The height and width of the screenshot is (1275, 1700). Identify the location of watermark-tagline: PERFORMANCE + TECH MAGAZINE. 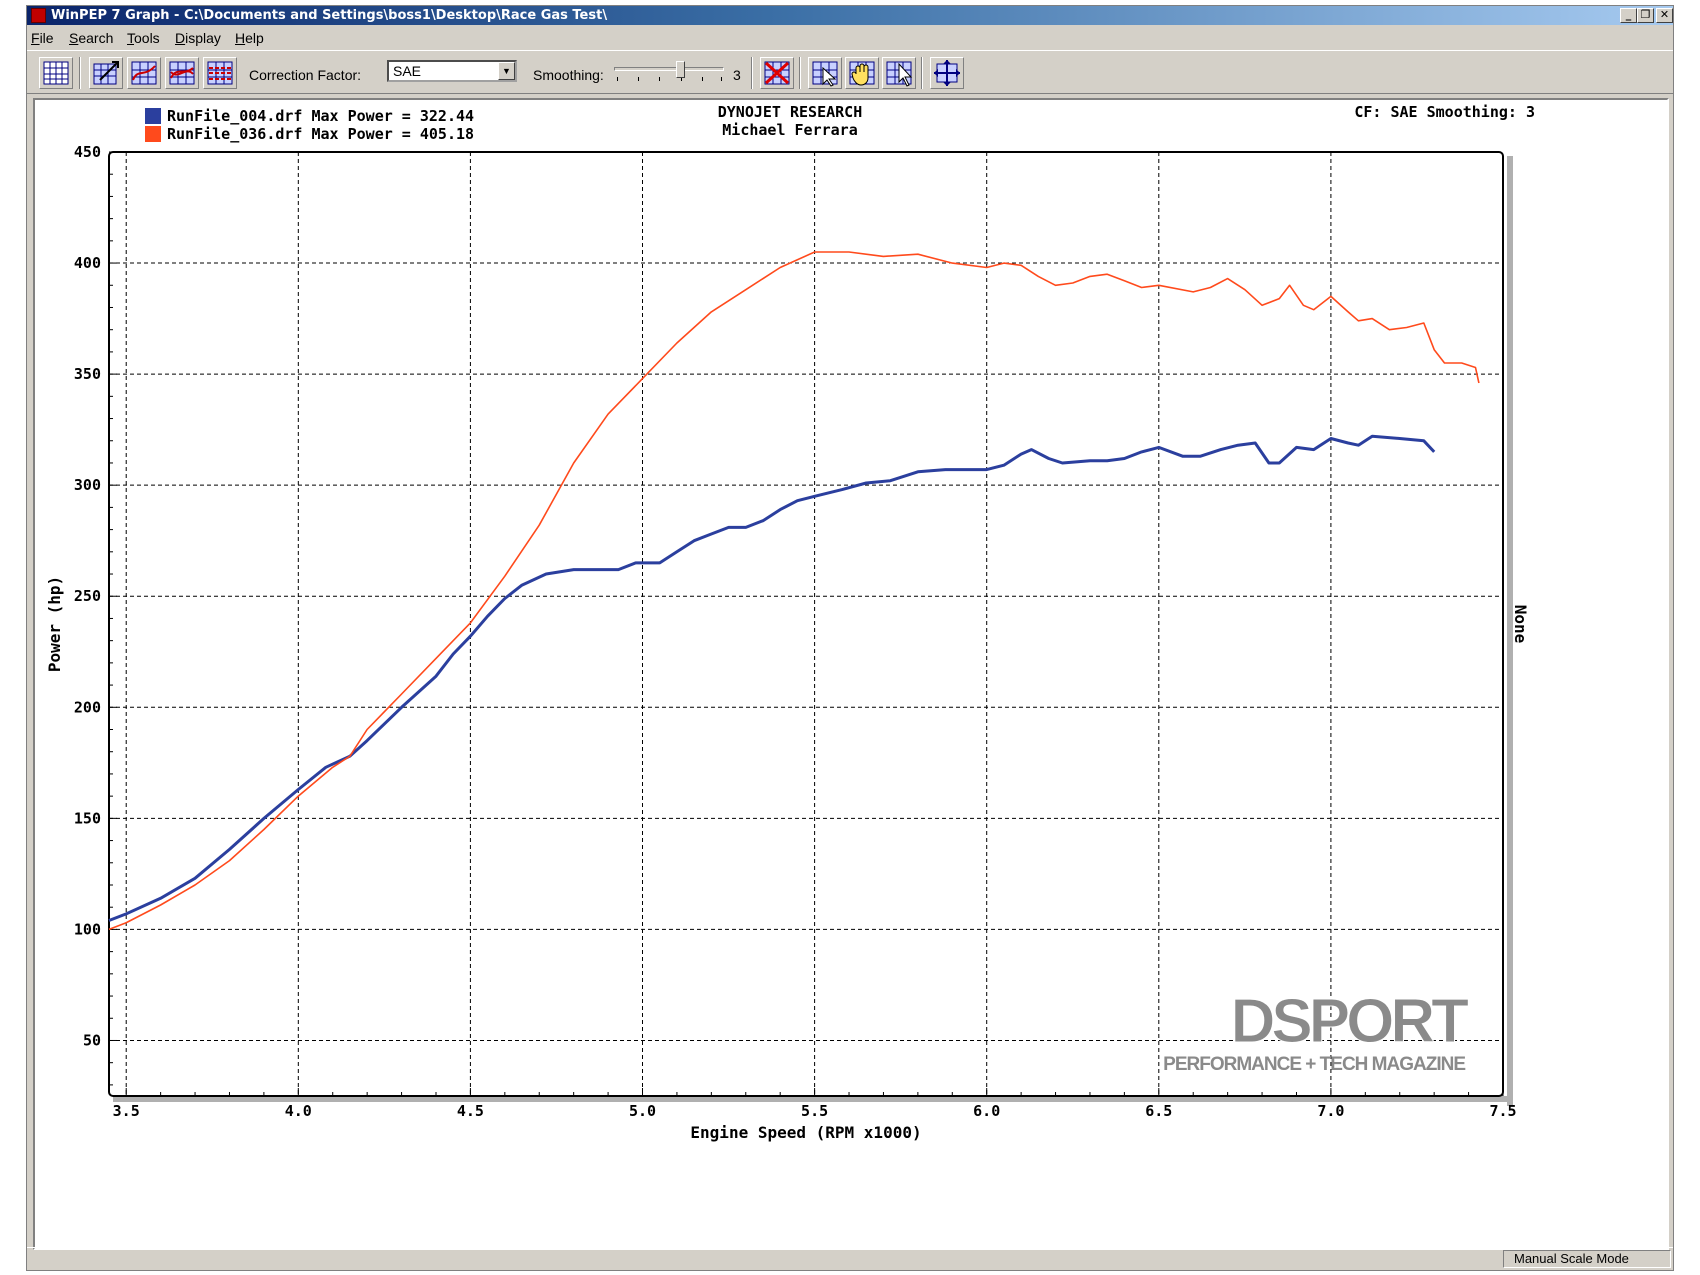
(1314, 1064).